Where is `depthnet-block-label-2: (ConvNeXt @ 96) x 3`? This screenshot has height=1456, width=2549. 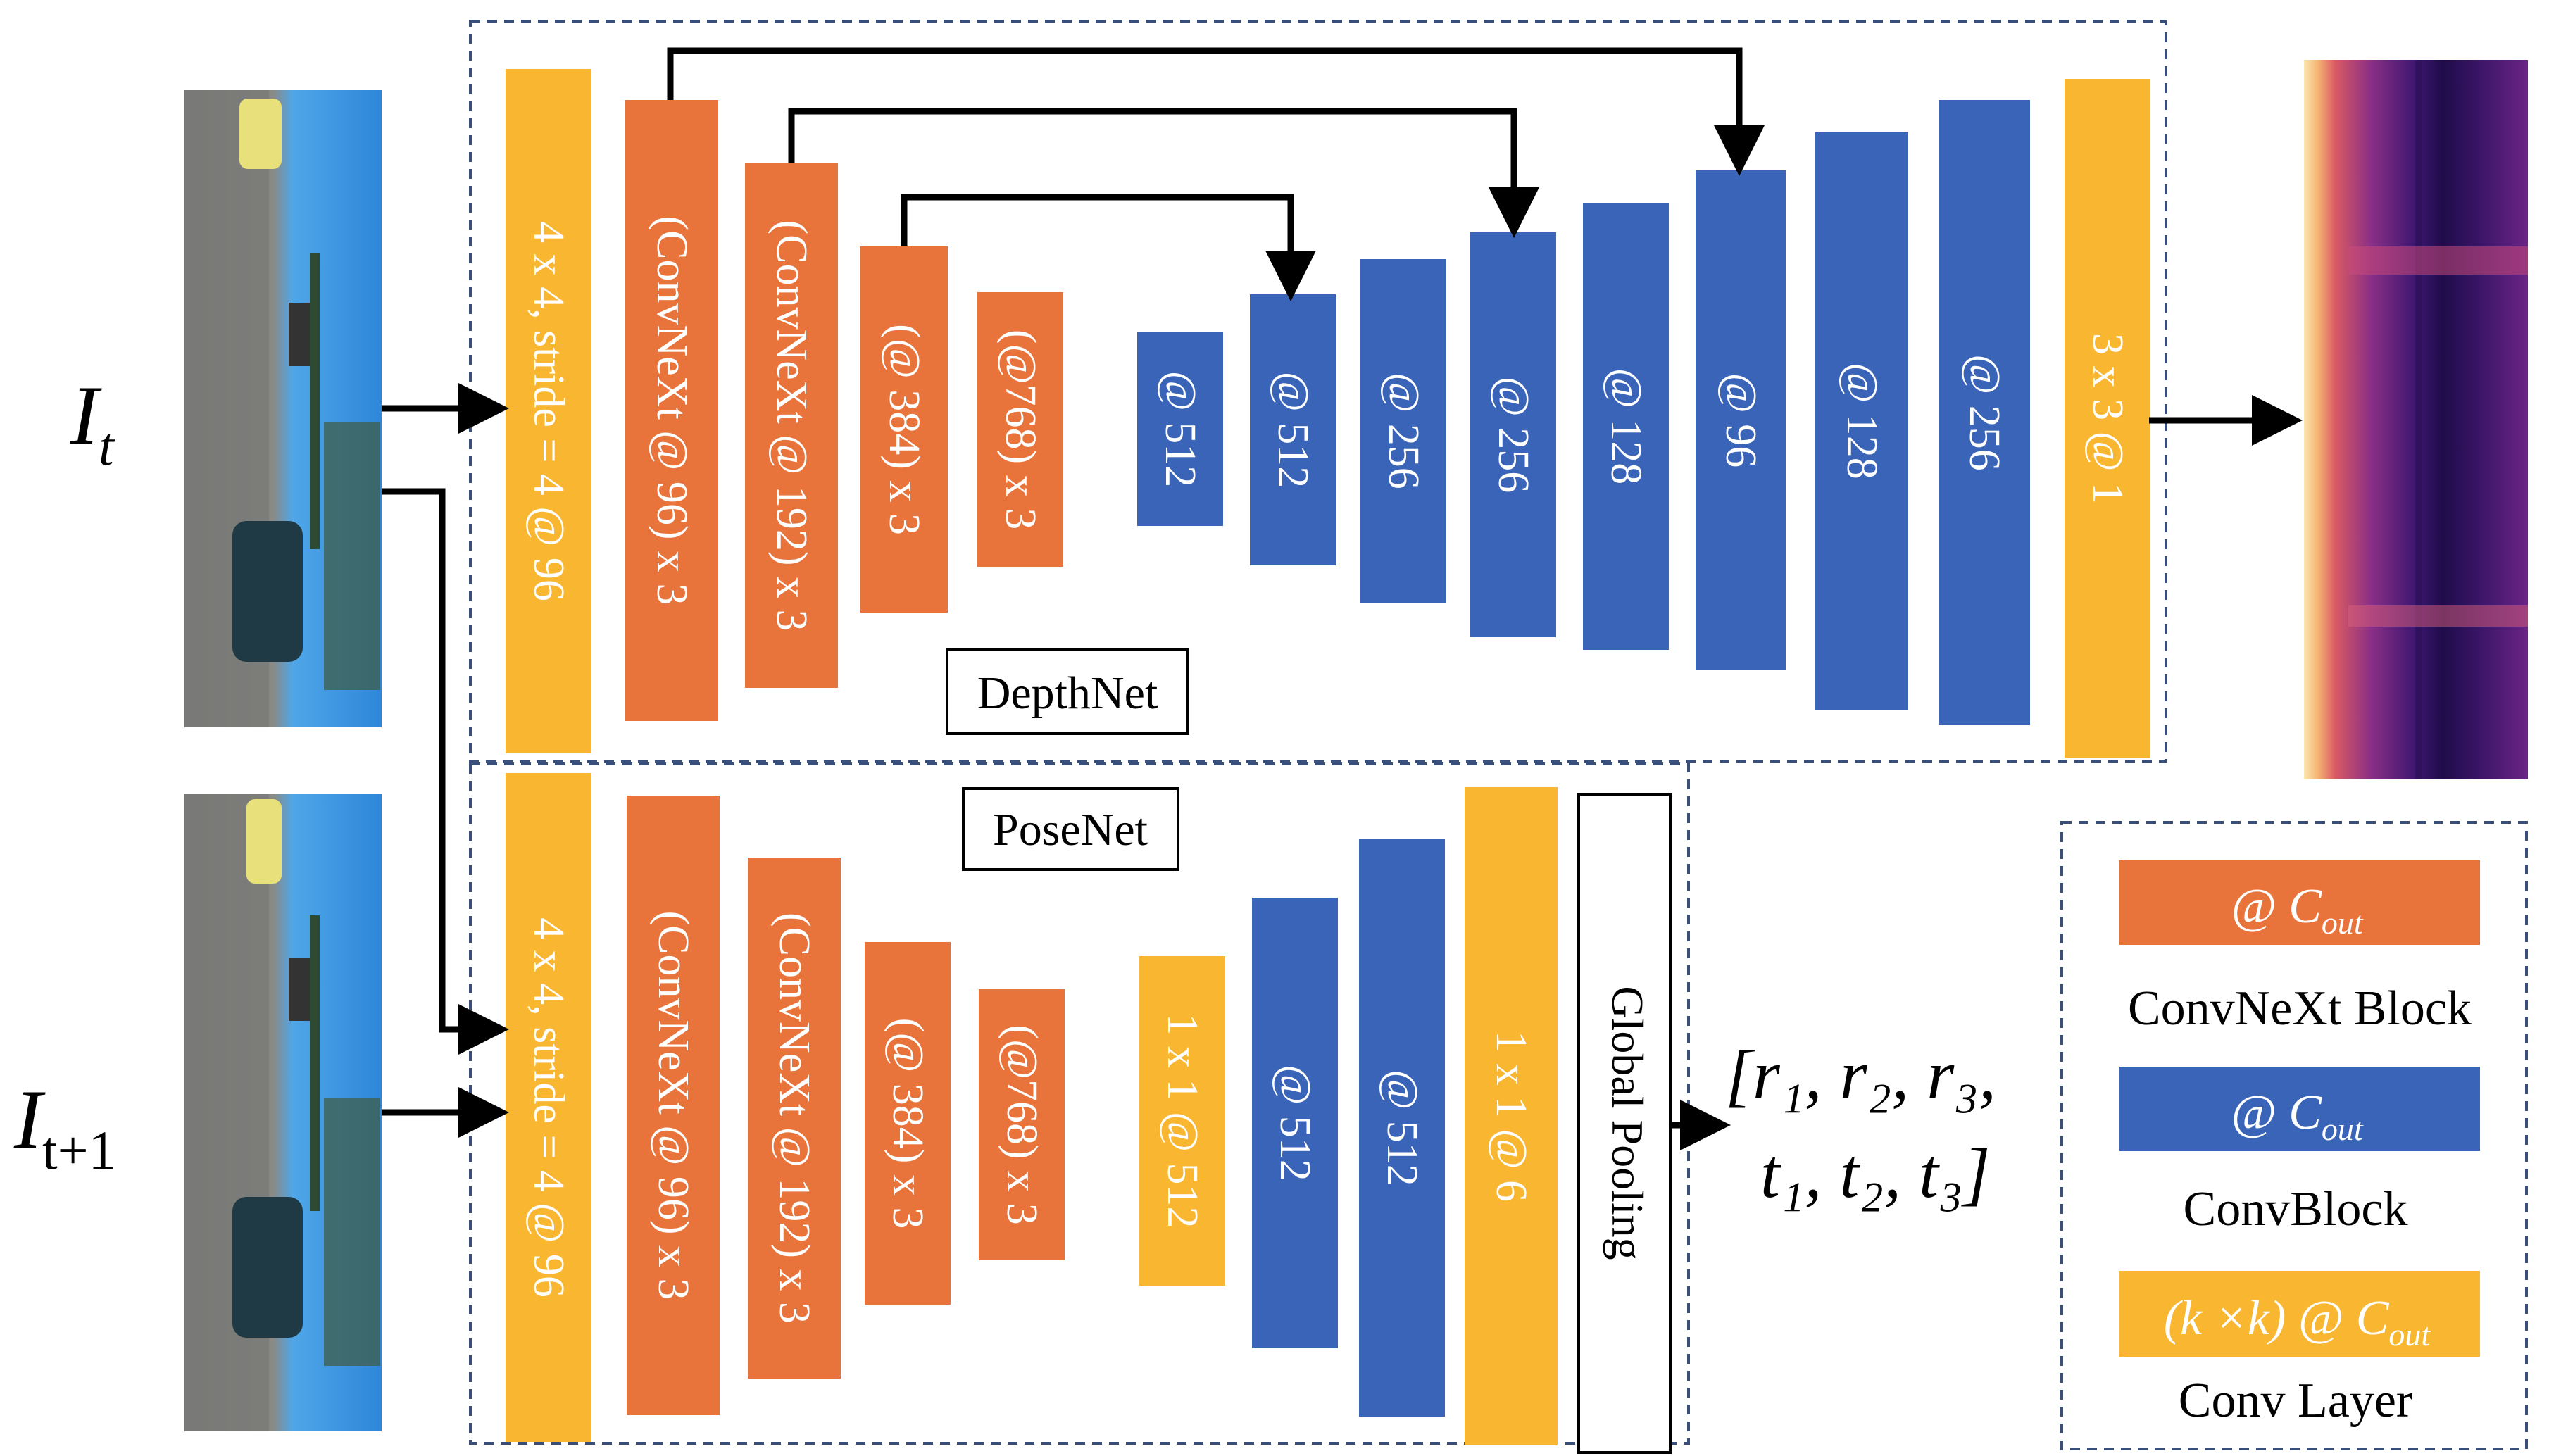
depthnet-block-label-2: (ConvNeXt @ 96) x 3 is located at coordinates (672, 410).